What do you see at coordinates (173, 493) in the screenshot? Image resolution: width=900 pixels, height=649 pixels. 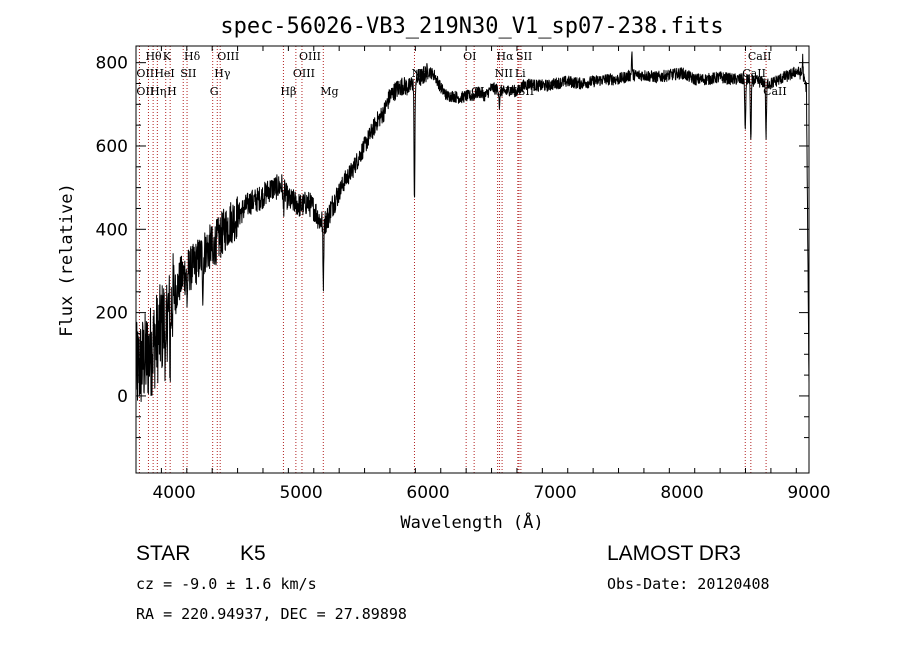 I see `x-tick-label: 4000` at bounding box center [173, 493].